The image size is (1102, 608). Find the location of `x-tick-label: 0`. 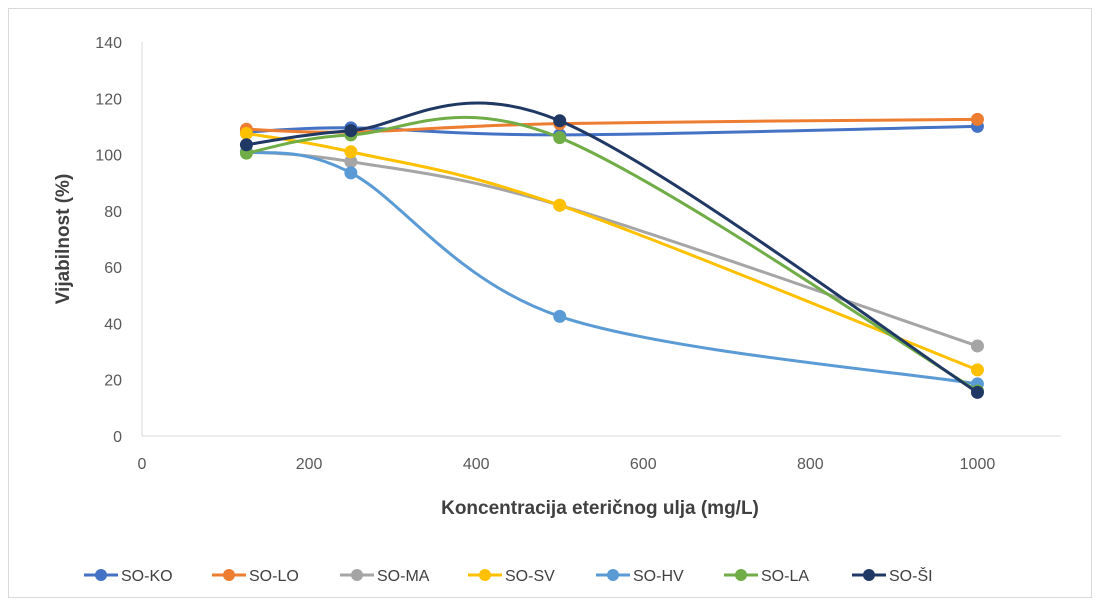

x-tick-label: 0 is located at coordinates (142, 464).